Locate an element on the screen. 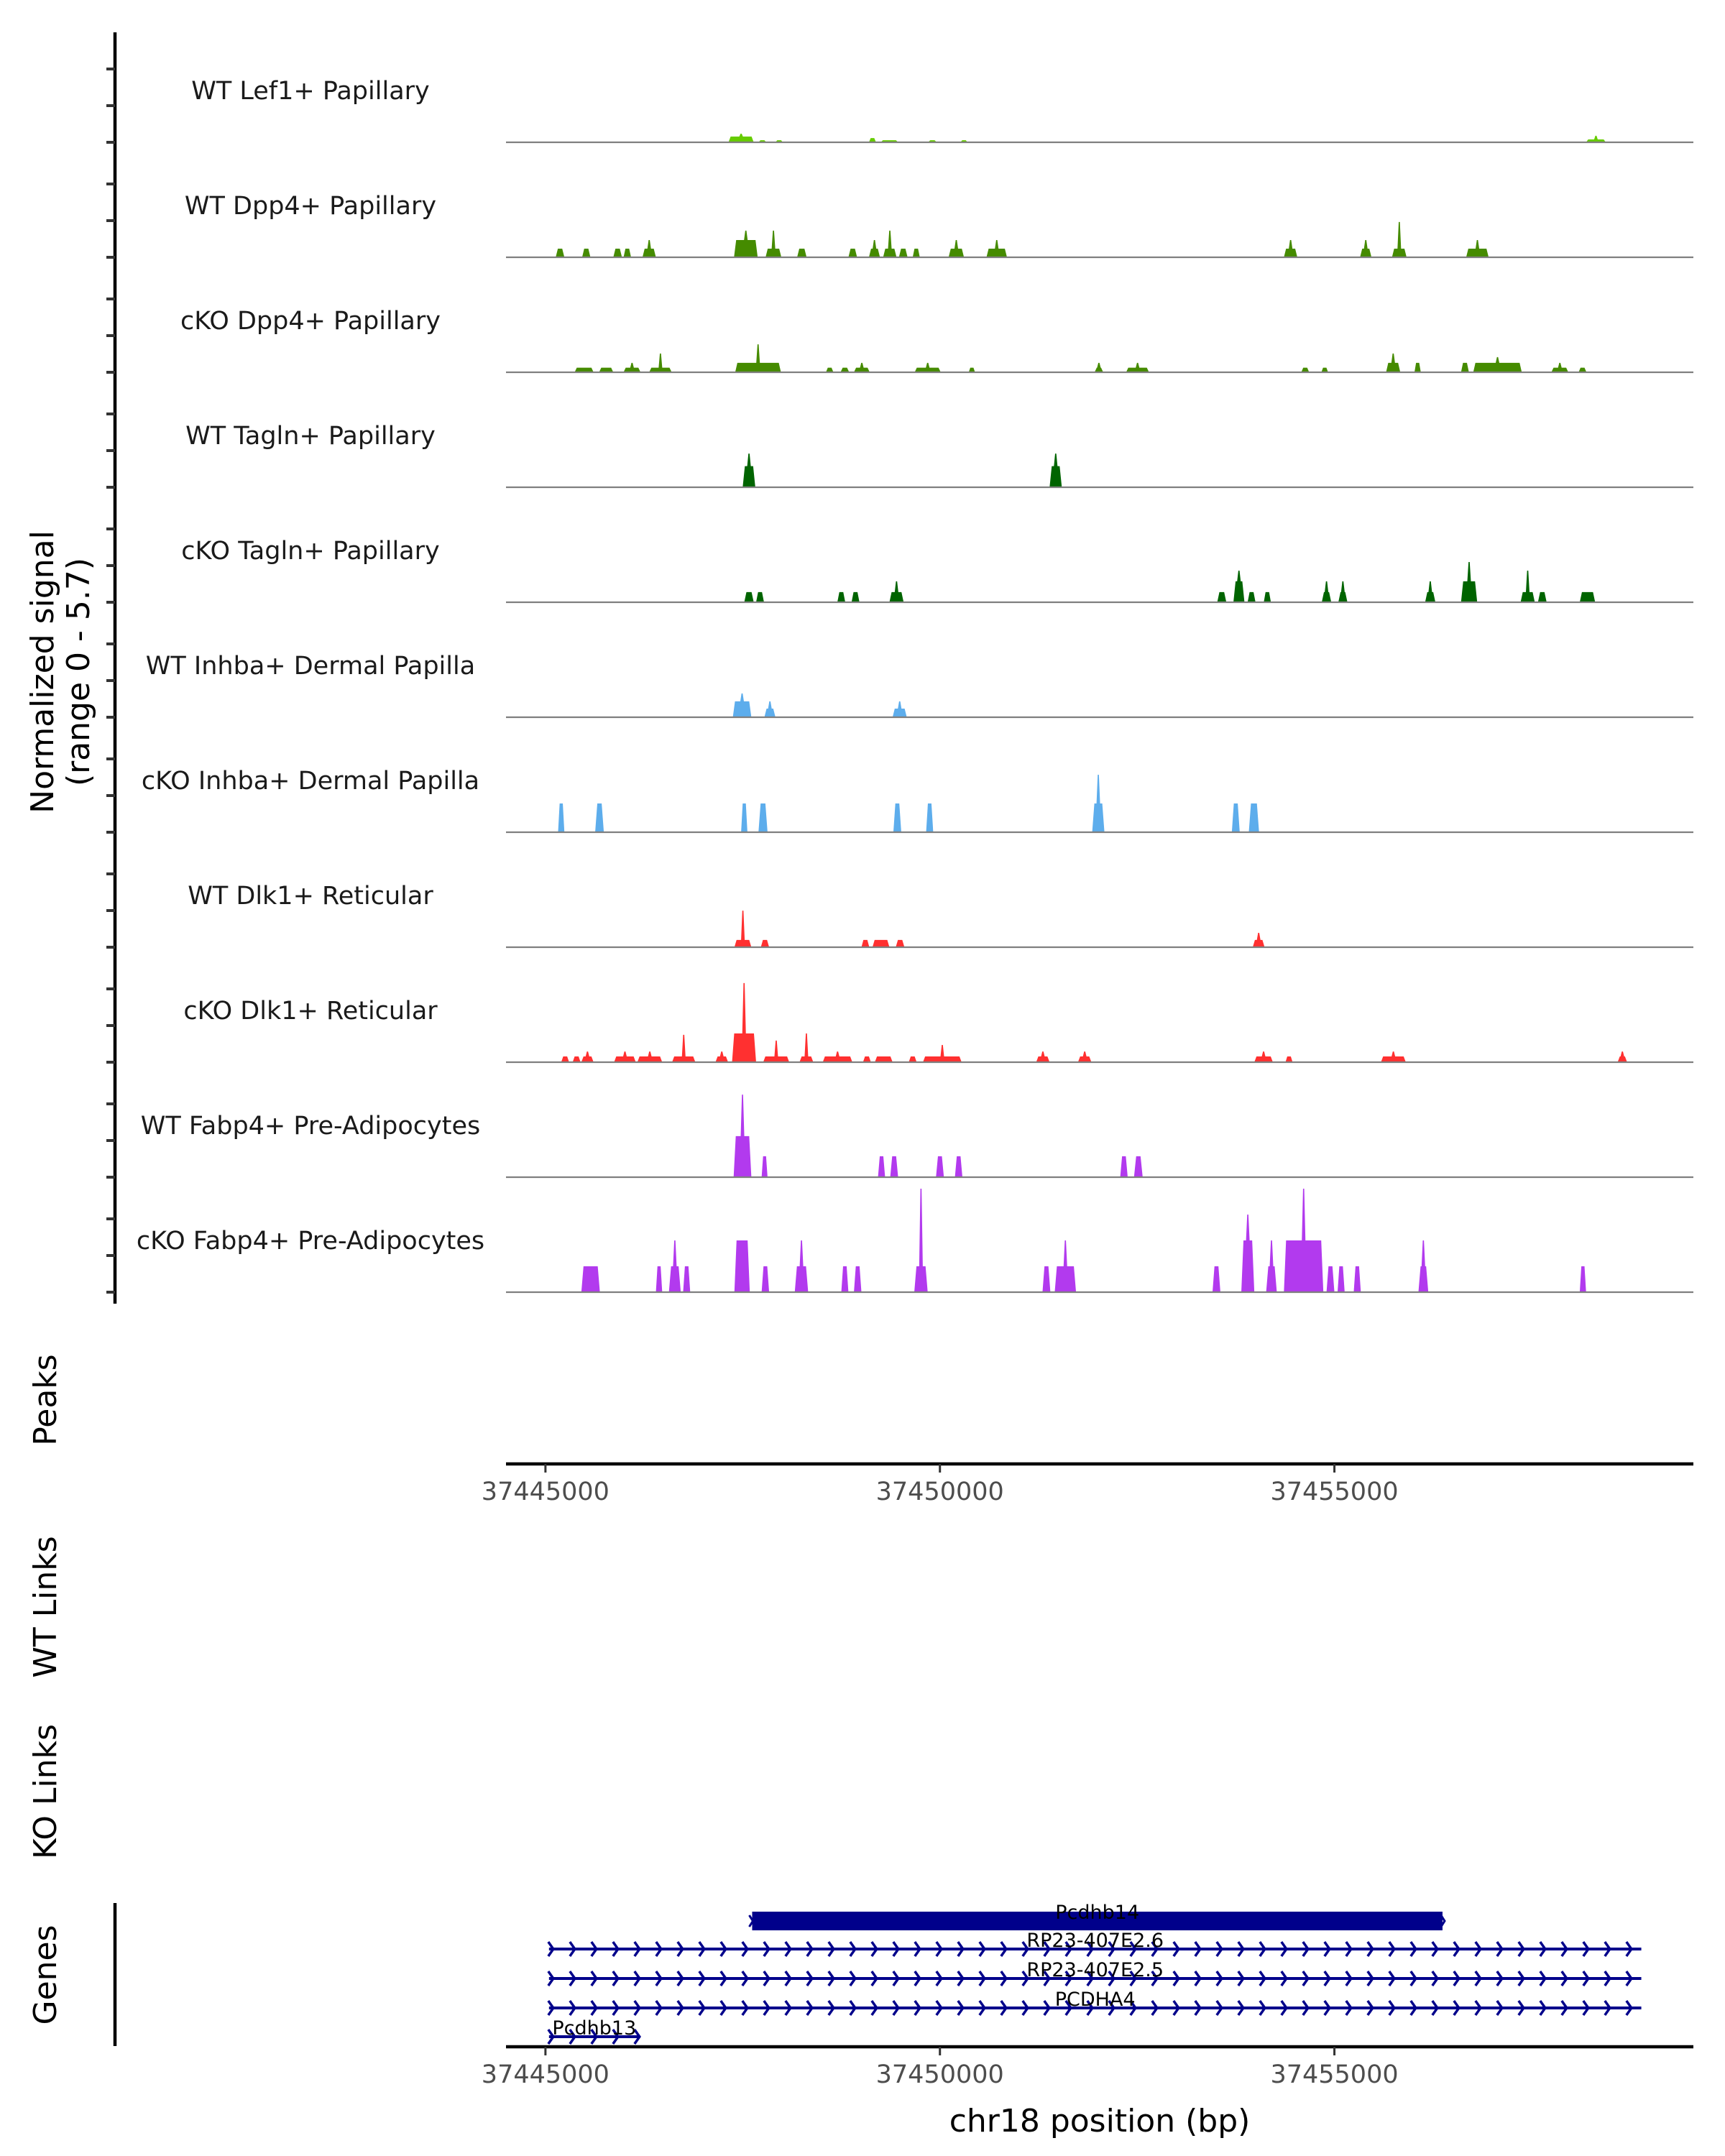 This screenshot has width=1725, height=2156. gene-name-label: PCDHA4 is located at coordinates (1095, 2000).